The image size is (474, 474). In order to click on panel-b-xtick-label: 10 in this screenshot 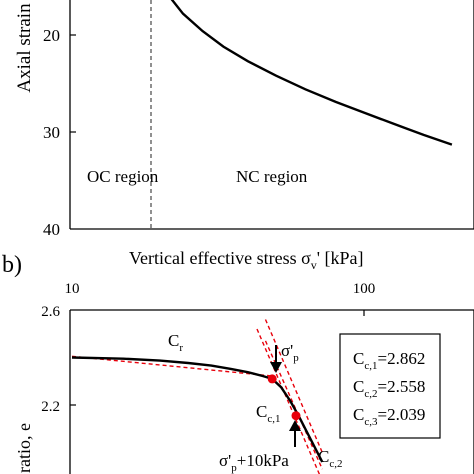, I will do `click(72, 289)`.